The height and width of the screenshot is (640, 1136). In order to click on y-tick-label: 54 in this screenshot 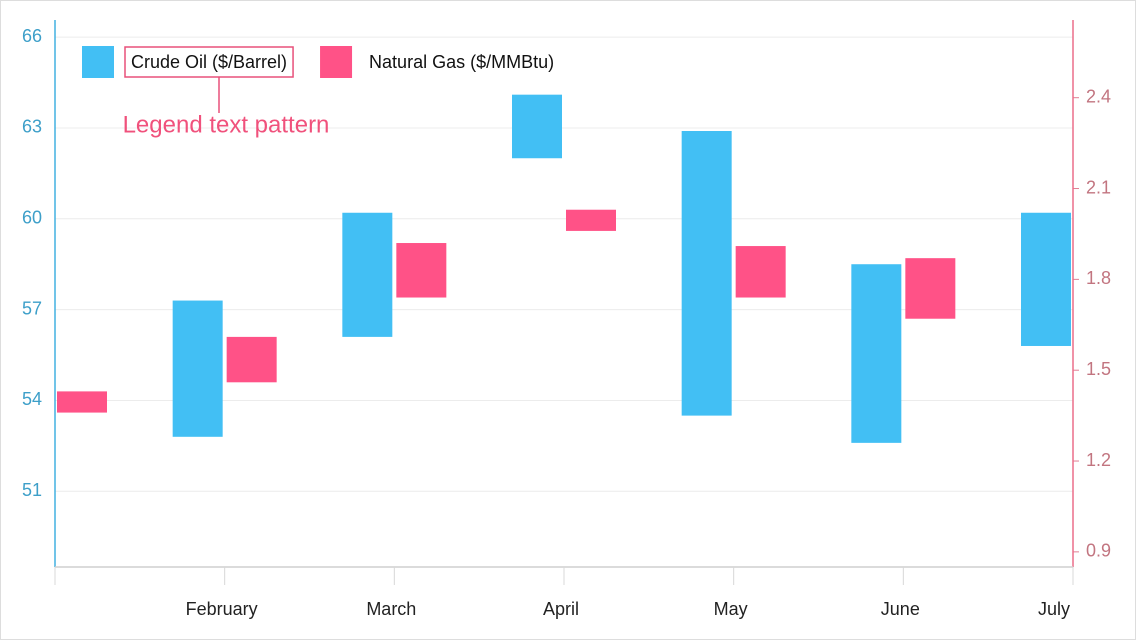, I will do `click(32, 399)`.